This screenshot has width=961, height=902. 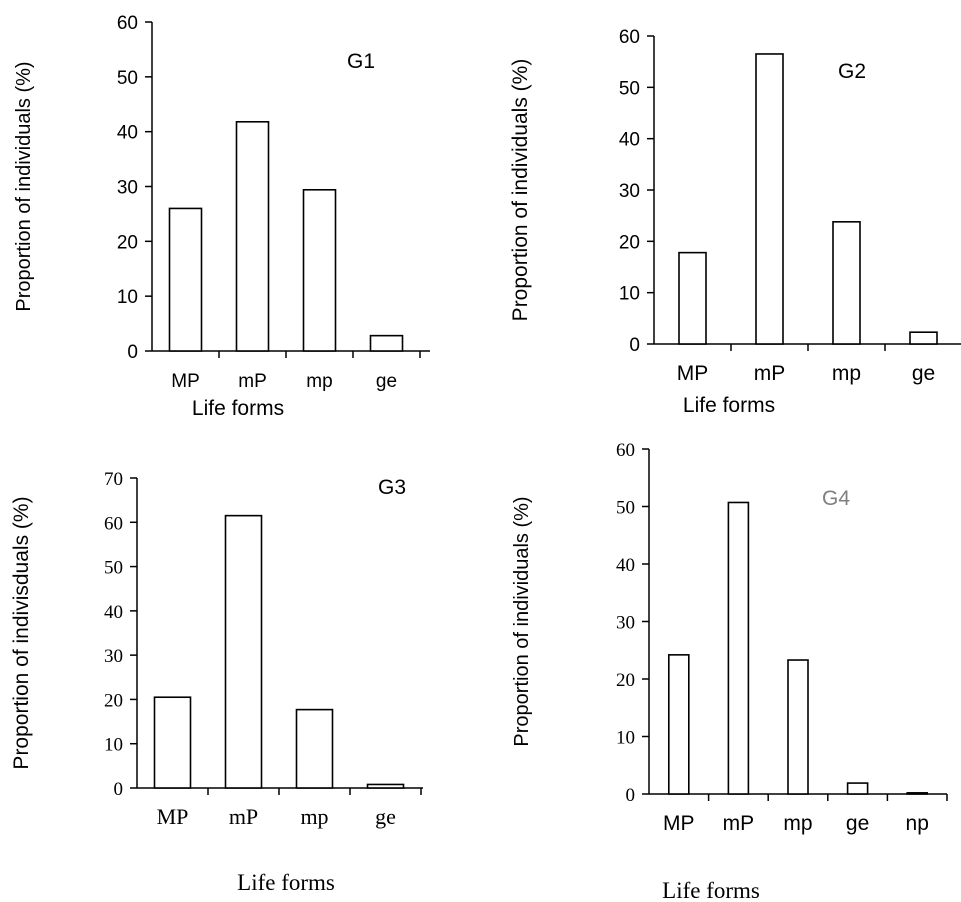 I want to click on chart-3-y-tick-label: 10, so click(x=113, y=745).